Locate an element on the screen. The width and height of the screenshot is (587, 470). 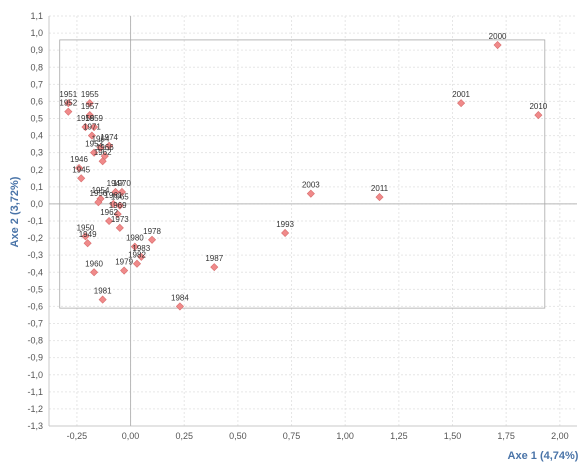
point-label: 1958 is located at coordinates (86, 118).